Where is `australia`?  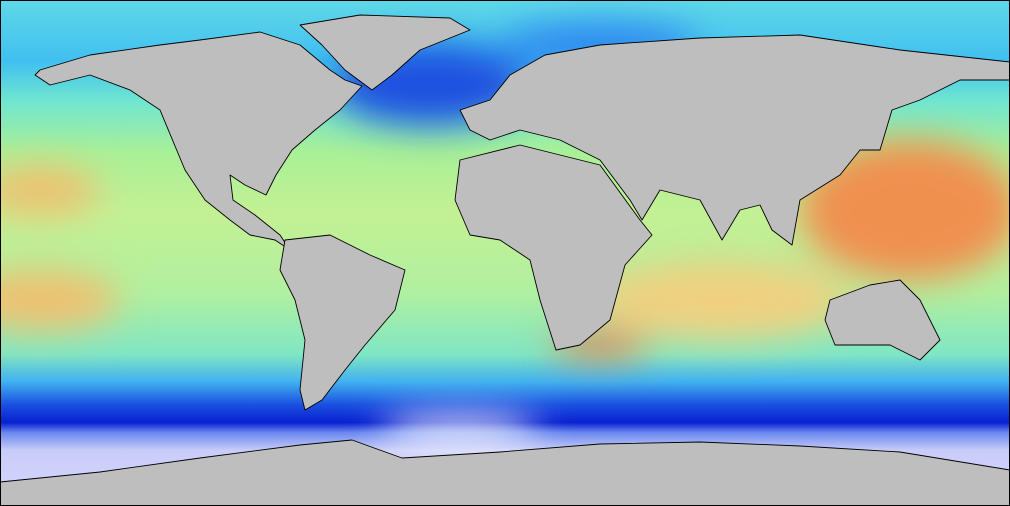 australia is located at coordinates (882, 320).